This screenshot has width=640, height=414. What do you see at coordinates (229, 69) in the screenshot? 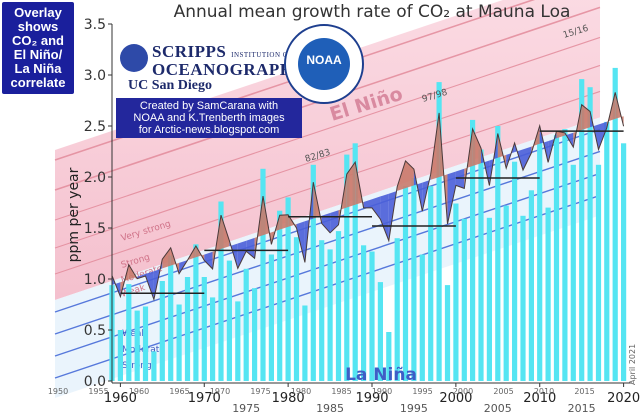
I see `scripps-oceanography: OCEANOGRAPHY` at bounding box center [229, 69].